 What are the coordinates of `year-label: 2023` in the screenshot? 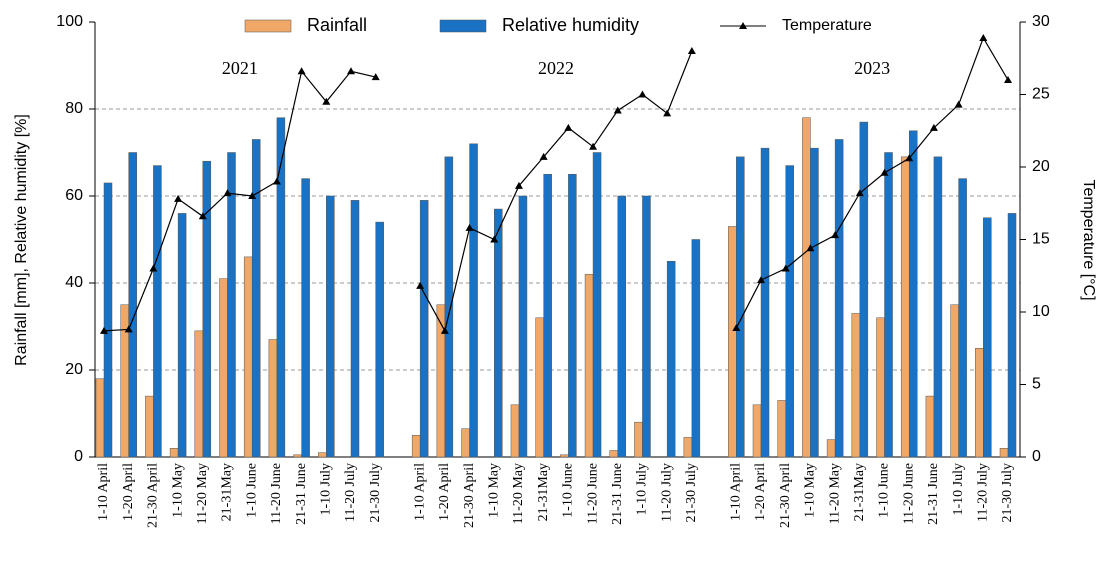 It's located at (872, 68).